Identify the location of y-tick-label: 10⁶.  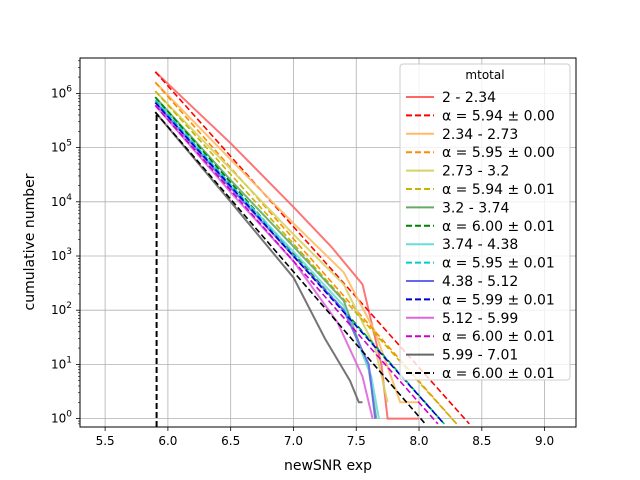
(61, 92).